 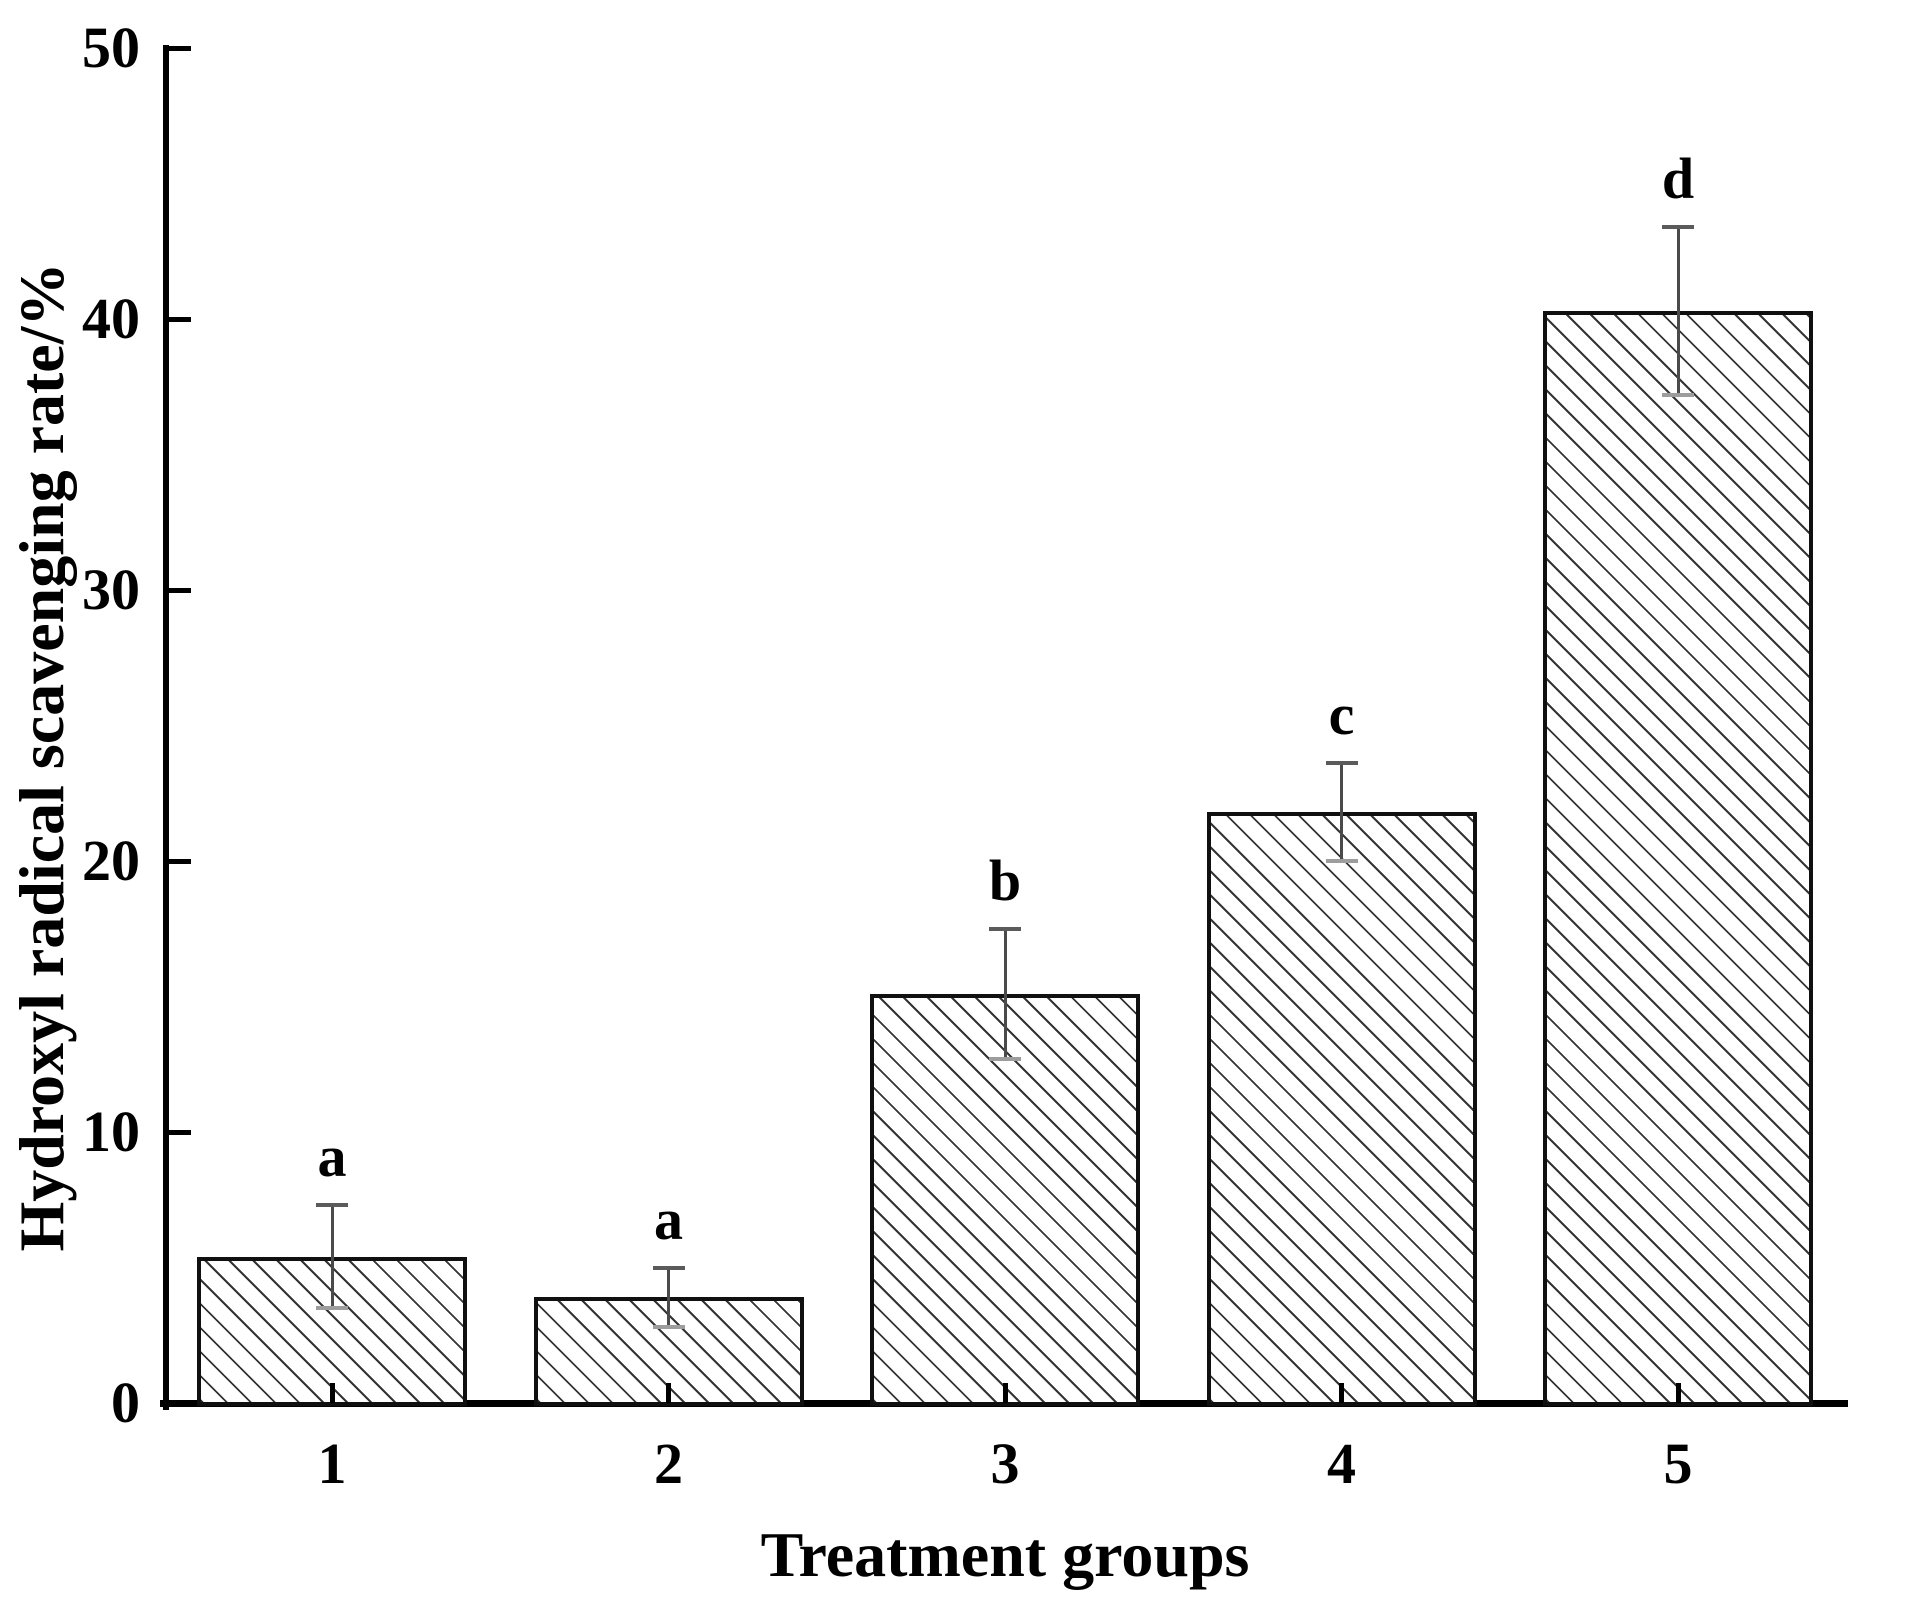 I want to click on significance-letter: d, so click(x=1678, y=178).